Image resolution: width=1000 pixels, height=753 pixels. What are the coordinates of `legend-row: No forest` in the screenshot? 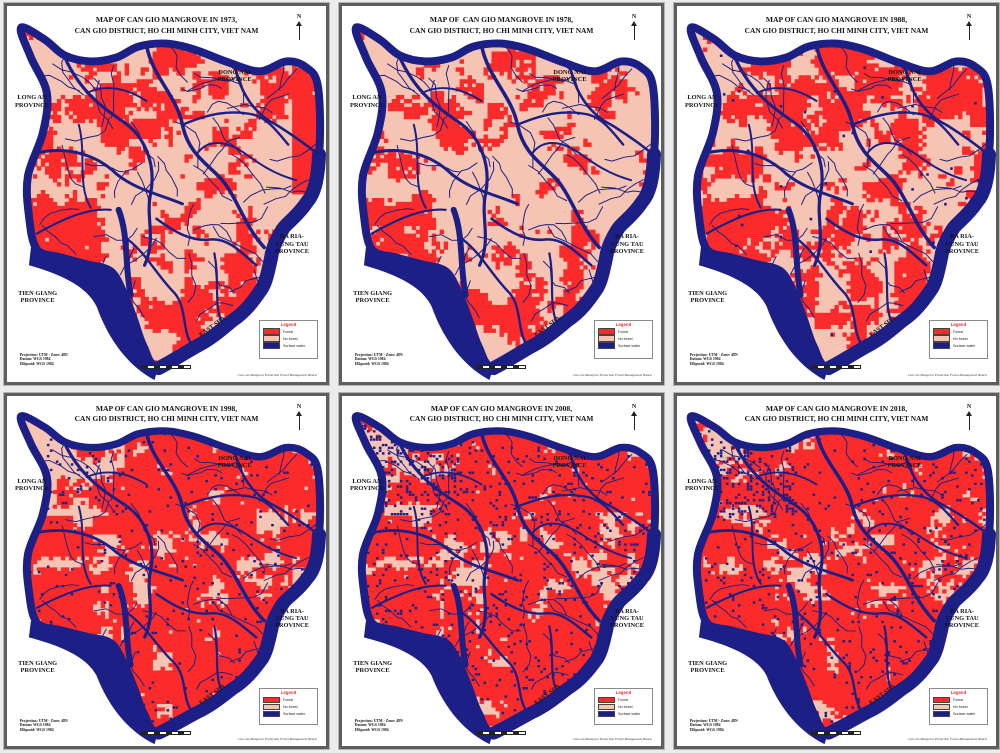 It's located at (288, 338).